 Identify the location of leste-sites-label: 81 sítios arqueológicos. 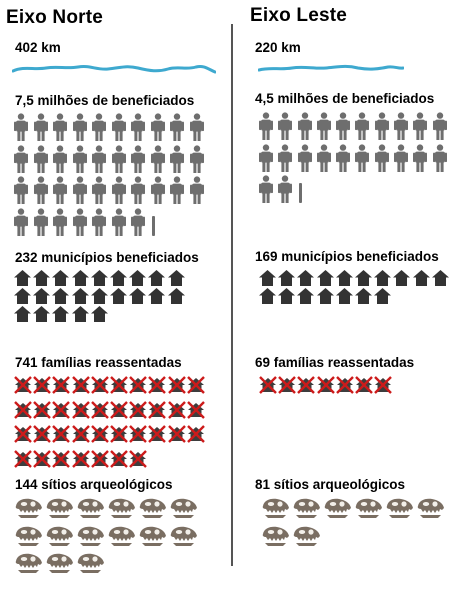
(330, 484).